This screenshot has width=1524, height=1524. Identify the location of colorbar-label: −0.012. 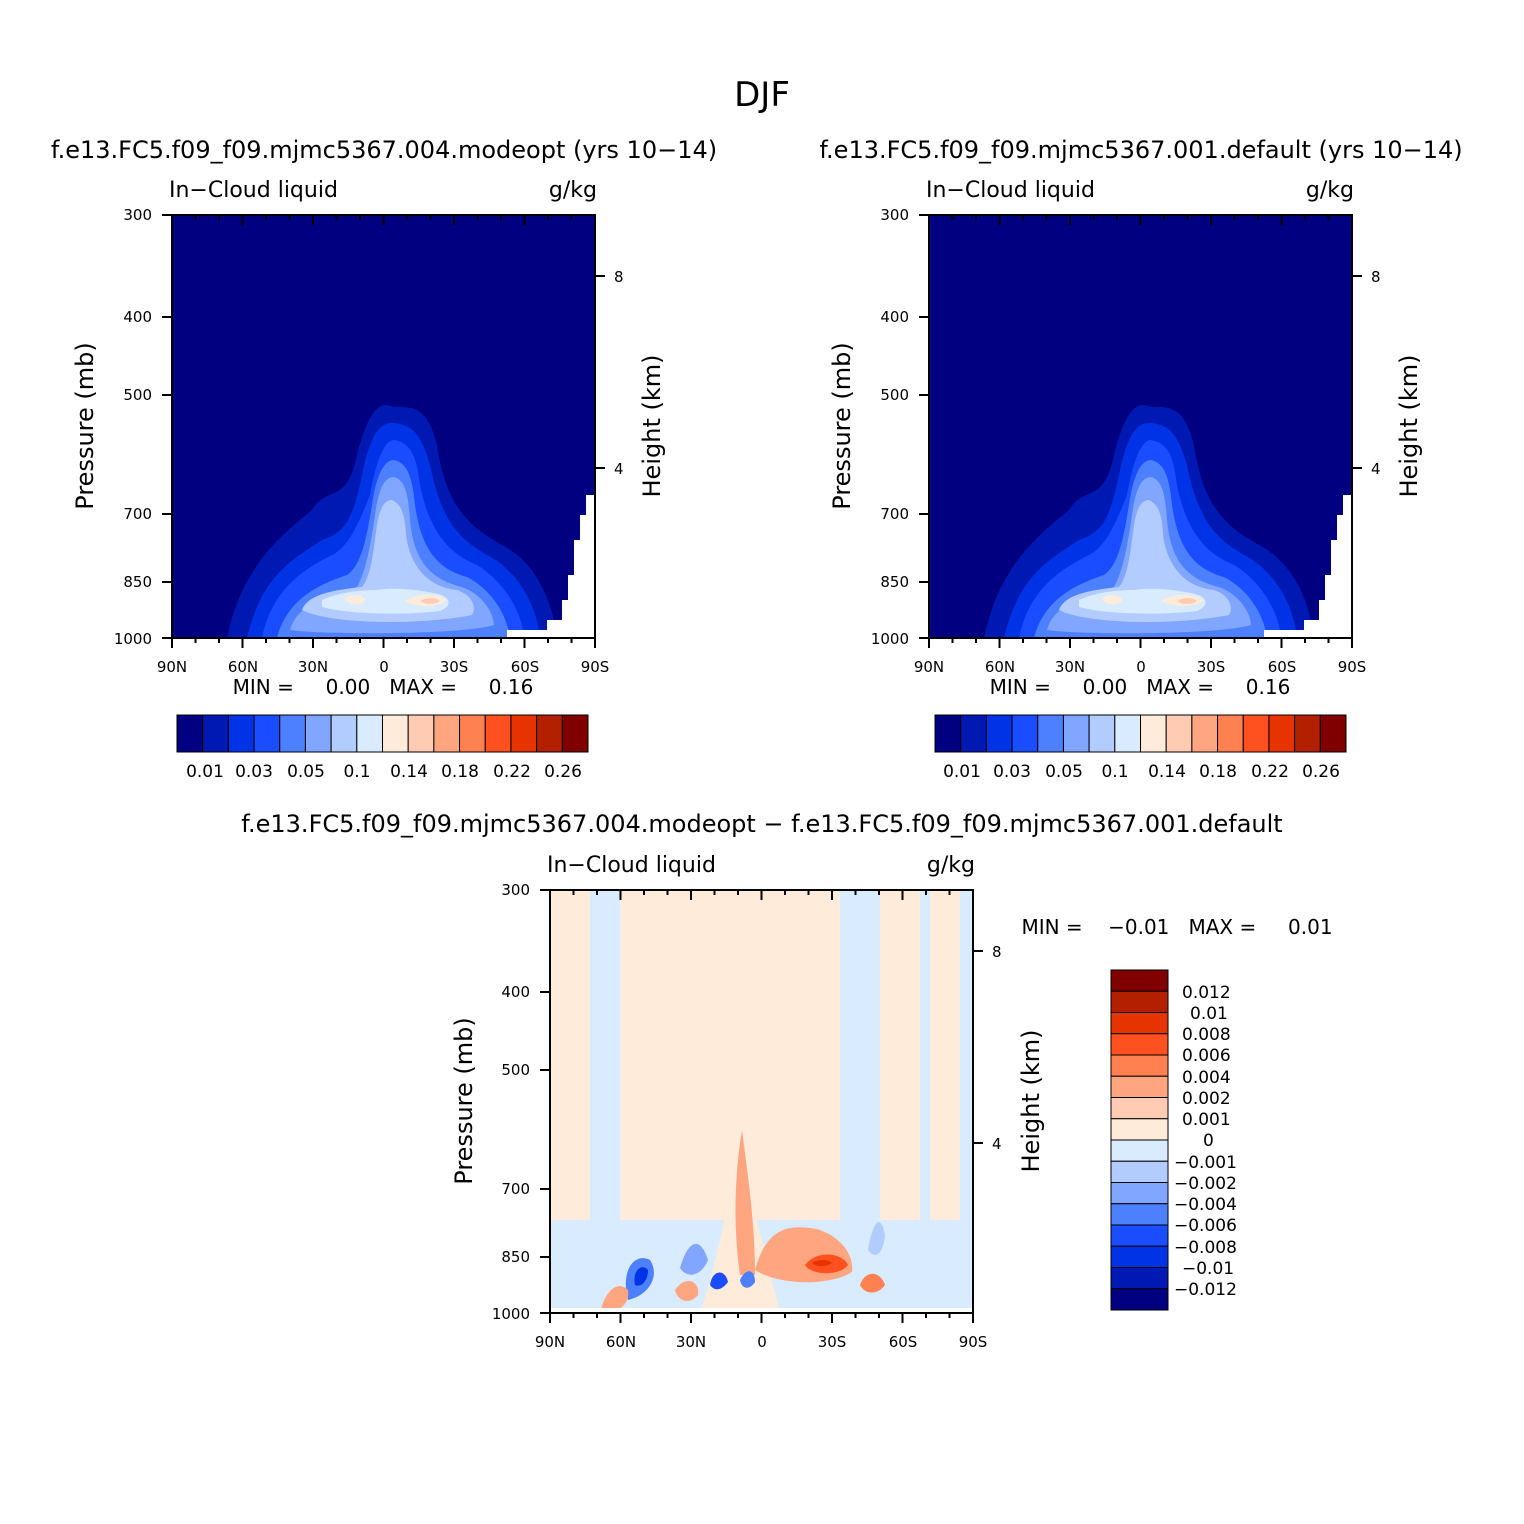
(1205, 1290).